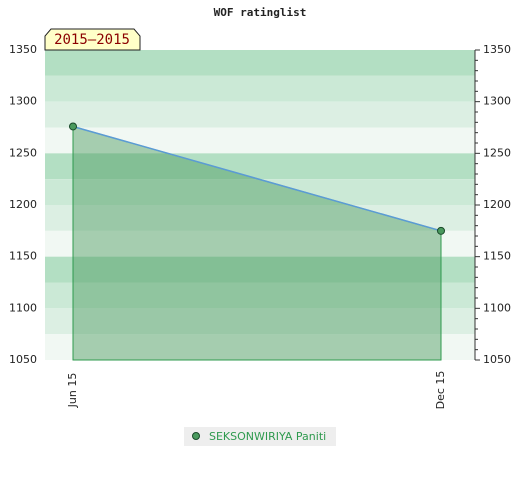 The width and height of the screenshot is (520, 480). Describe the element at coordinates (497, 359) in the screenshot. I see `y2-tick-label: 1050` at that location.